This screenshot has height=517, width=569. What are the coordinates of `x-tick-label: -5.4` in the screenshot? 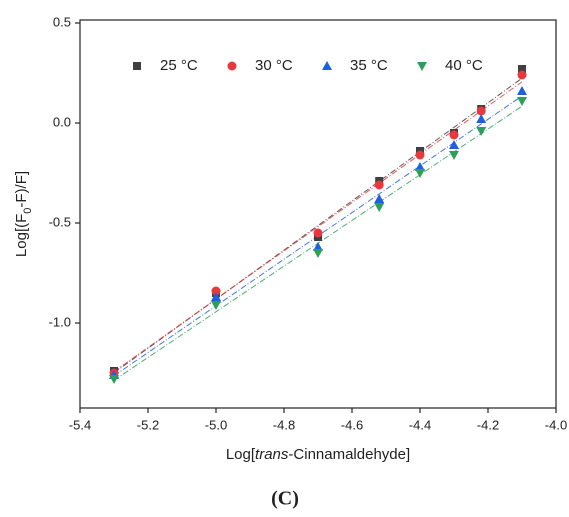 It's located at (80, 424).